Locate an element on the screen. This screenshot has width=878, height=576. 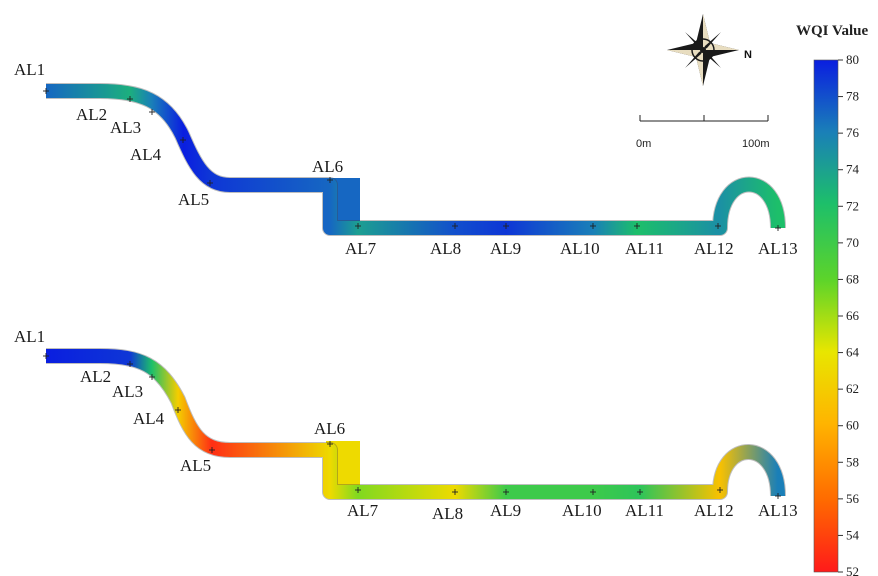
legend-ticks: 80 78 76 74 72 70 68 66 64 62 60 58 56 54 52 is located at coordinates (849, 314).